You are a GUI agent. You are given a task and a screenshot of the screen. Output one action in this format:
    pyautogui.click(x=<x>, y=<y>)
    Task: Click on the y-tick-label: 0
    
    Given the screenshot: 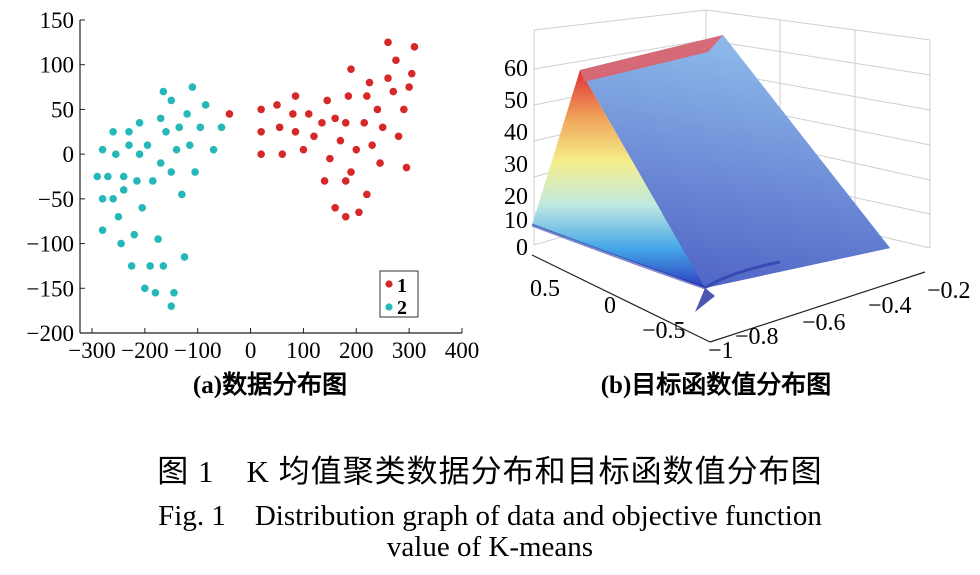 What is the action you would take?
    pyautogui.click(x=69, y=154)
    